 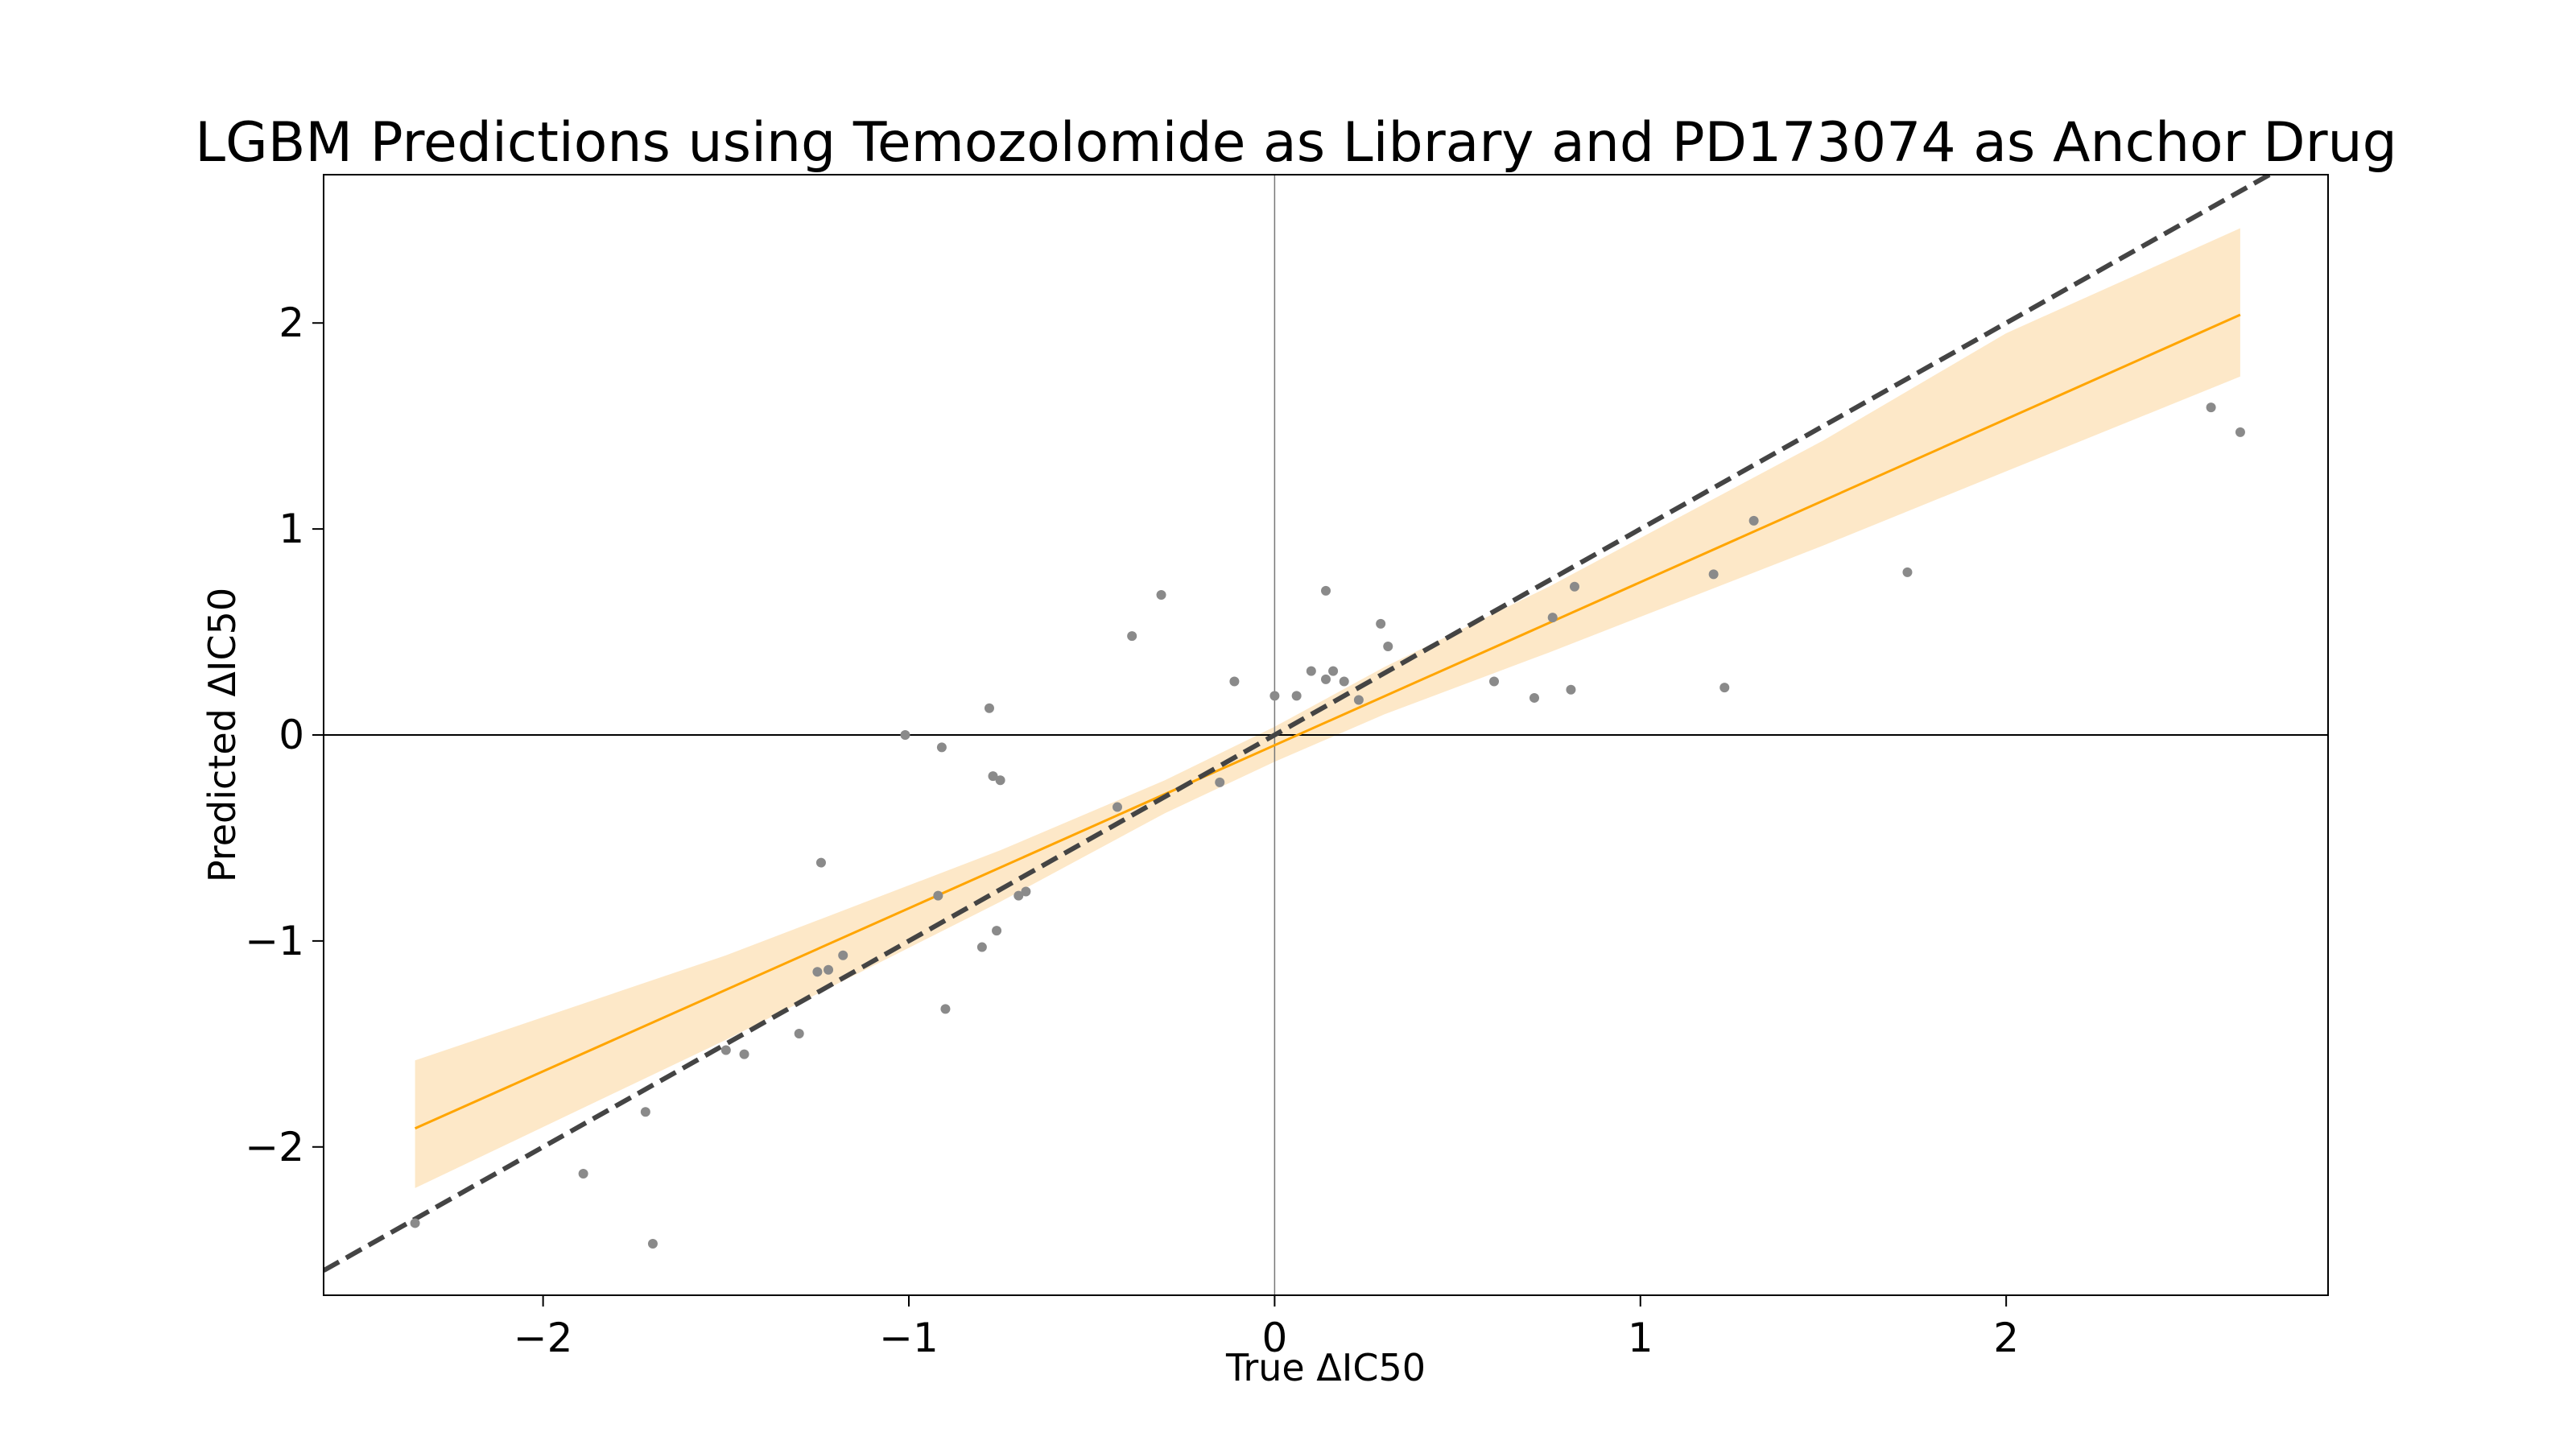 What do you see at coordinates (1274, 1338) in the screenshot?
I see `x-tick-label: 0` at bounding box center [1274, 1338].